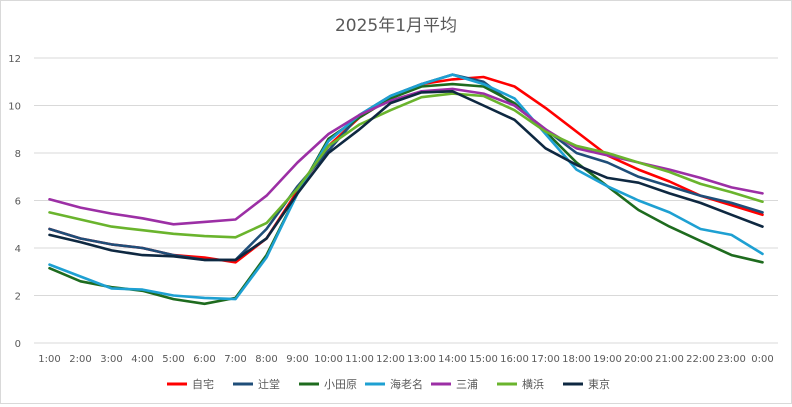 This screenshot has width=792, height=407. What do you see at coordinates (80, 359) in the screenshot?
I see `x-tick-label: 2:00` at bounding box center [80, 359].